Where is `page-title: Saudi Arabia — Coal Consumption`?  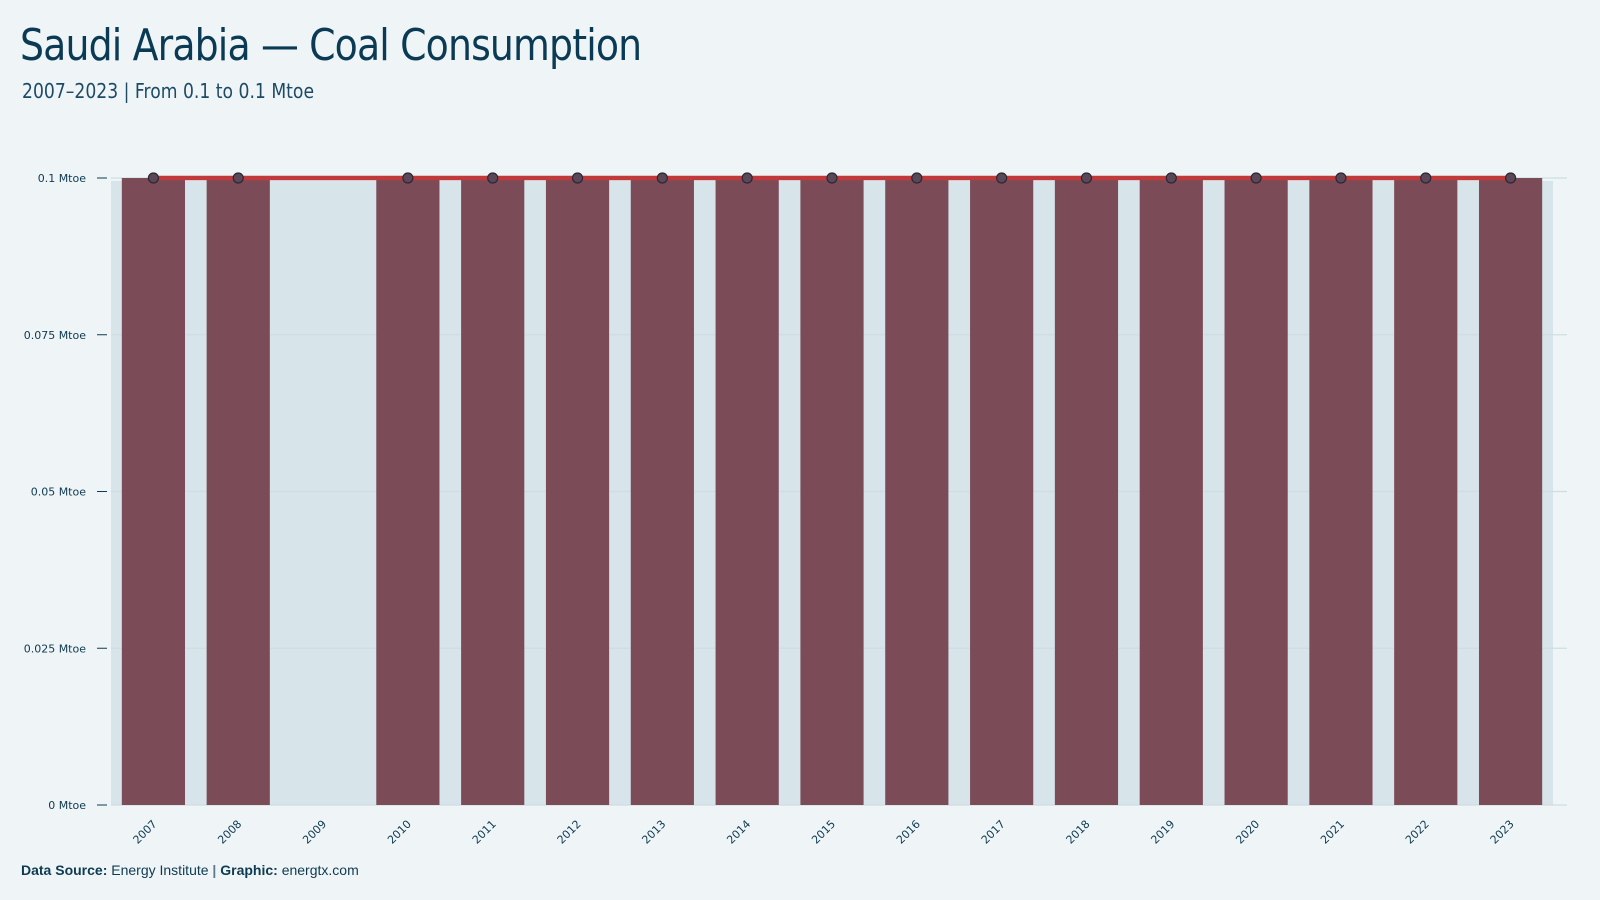 page-title: Saudi Arabia — Coal Consumption is located at coordinates (331, 45).